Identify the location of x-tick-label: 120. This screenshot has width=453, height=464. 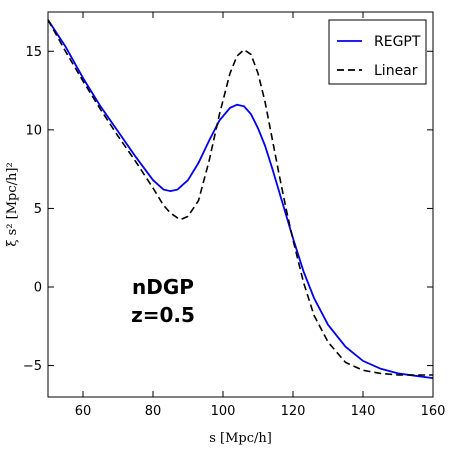
(293, 411).